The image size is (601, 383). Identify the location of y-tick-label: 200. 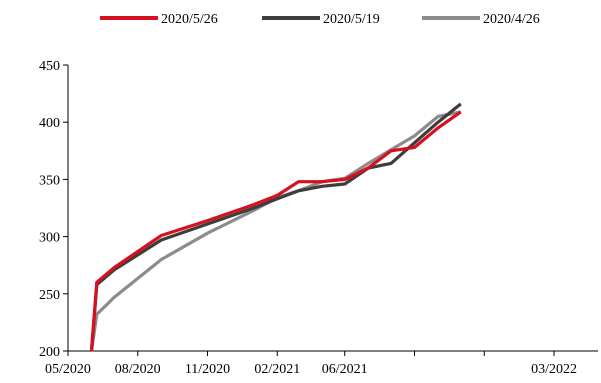
(49, 352).